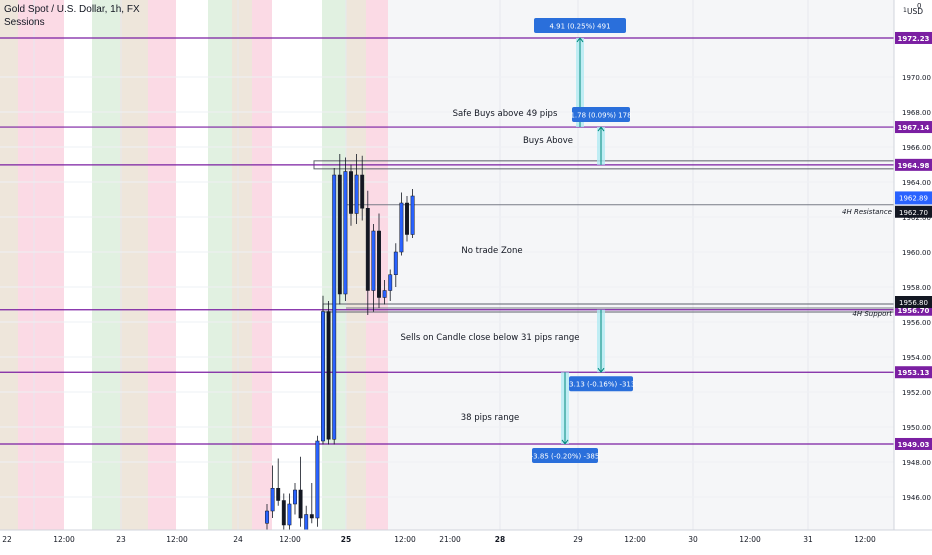 This screenshot has height=555, width=932. What do you see at coordinates (916, 323) in the screenshot?
I see `price-tick-label: 1956.00` at bounding box center [916, 323].